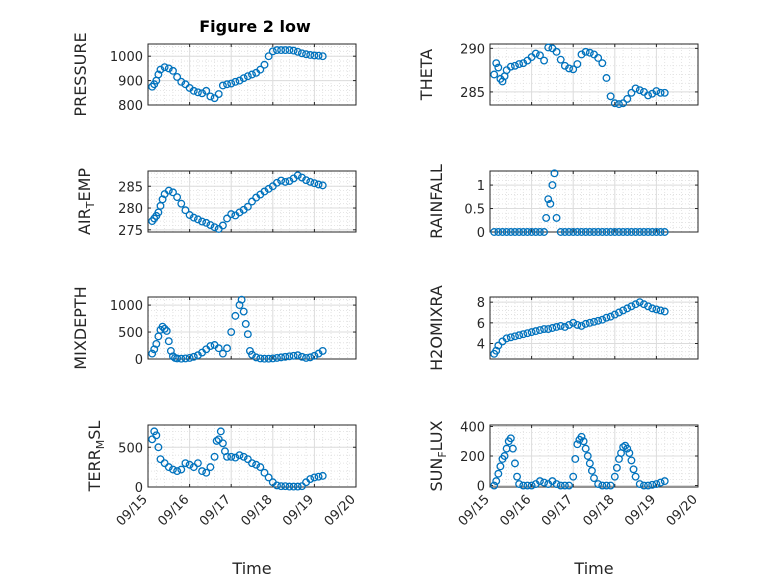  I want to click on y-tick-label: 1, so click(481, 186).